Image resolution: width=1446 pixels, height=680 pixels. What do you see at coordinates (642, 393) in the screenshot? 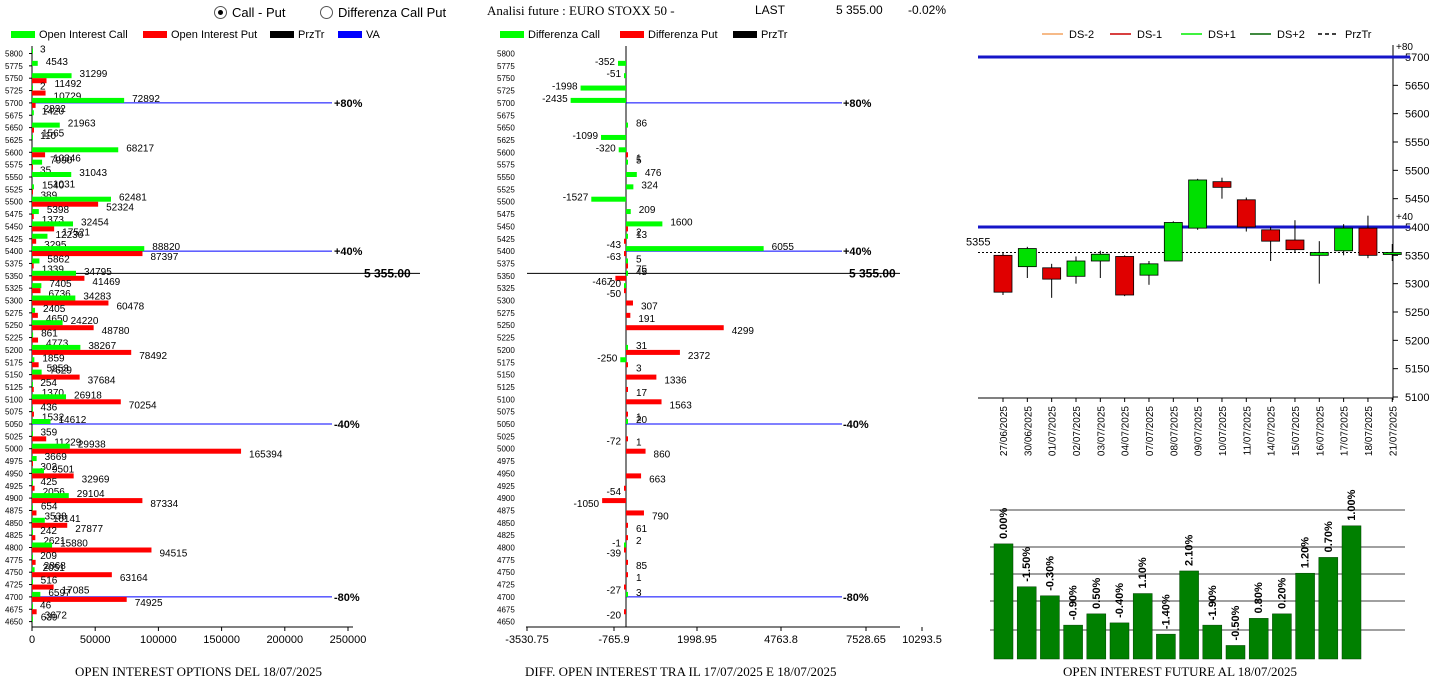
I see `put-diff-label: 17` at bounding box center [642, 393].